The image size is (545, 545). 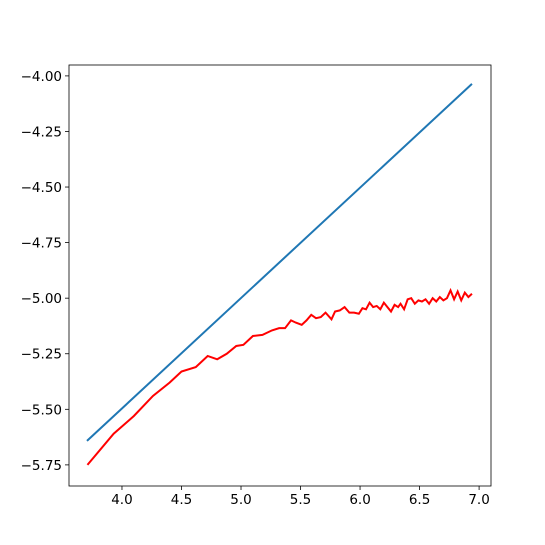 I want to click on x-tick-label: 5.0, so click(x=240, y=500).